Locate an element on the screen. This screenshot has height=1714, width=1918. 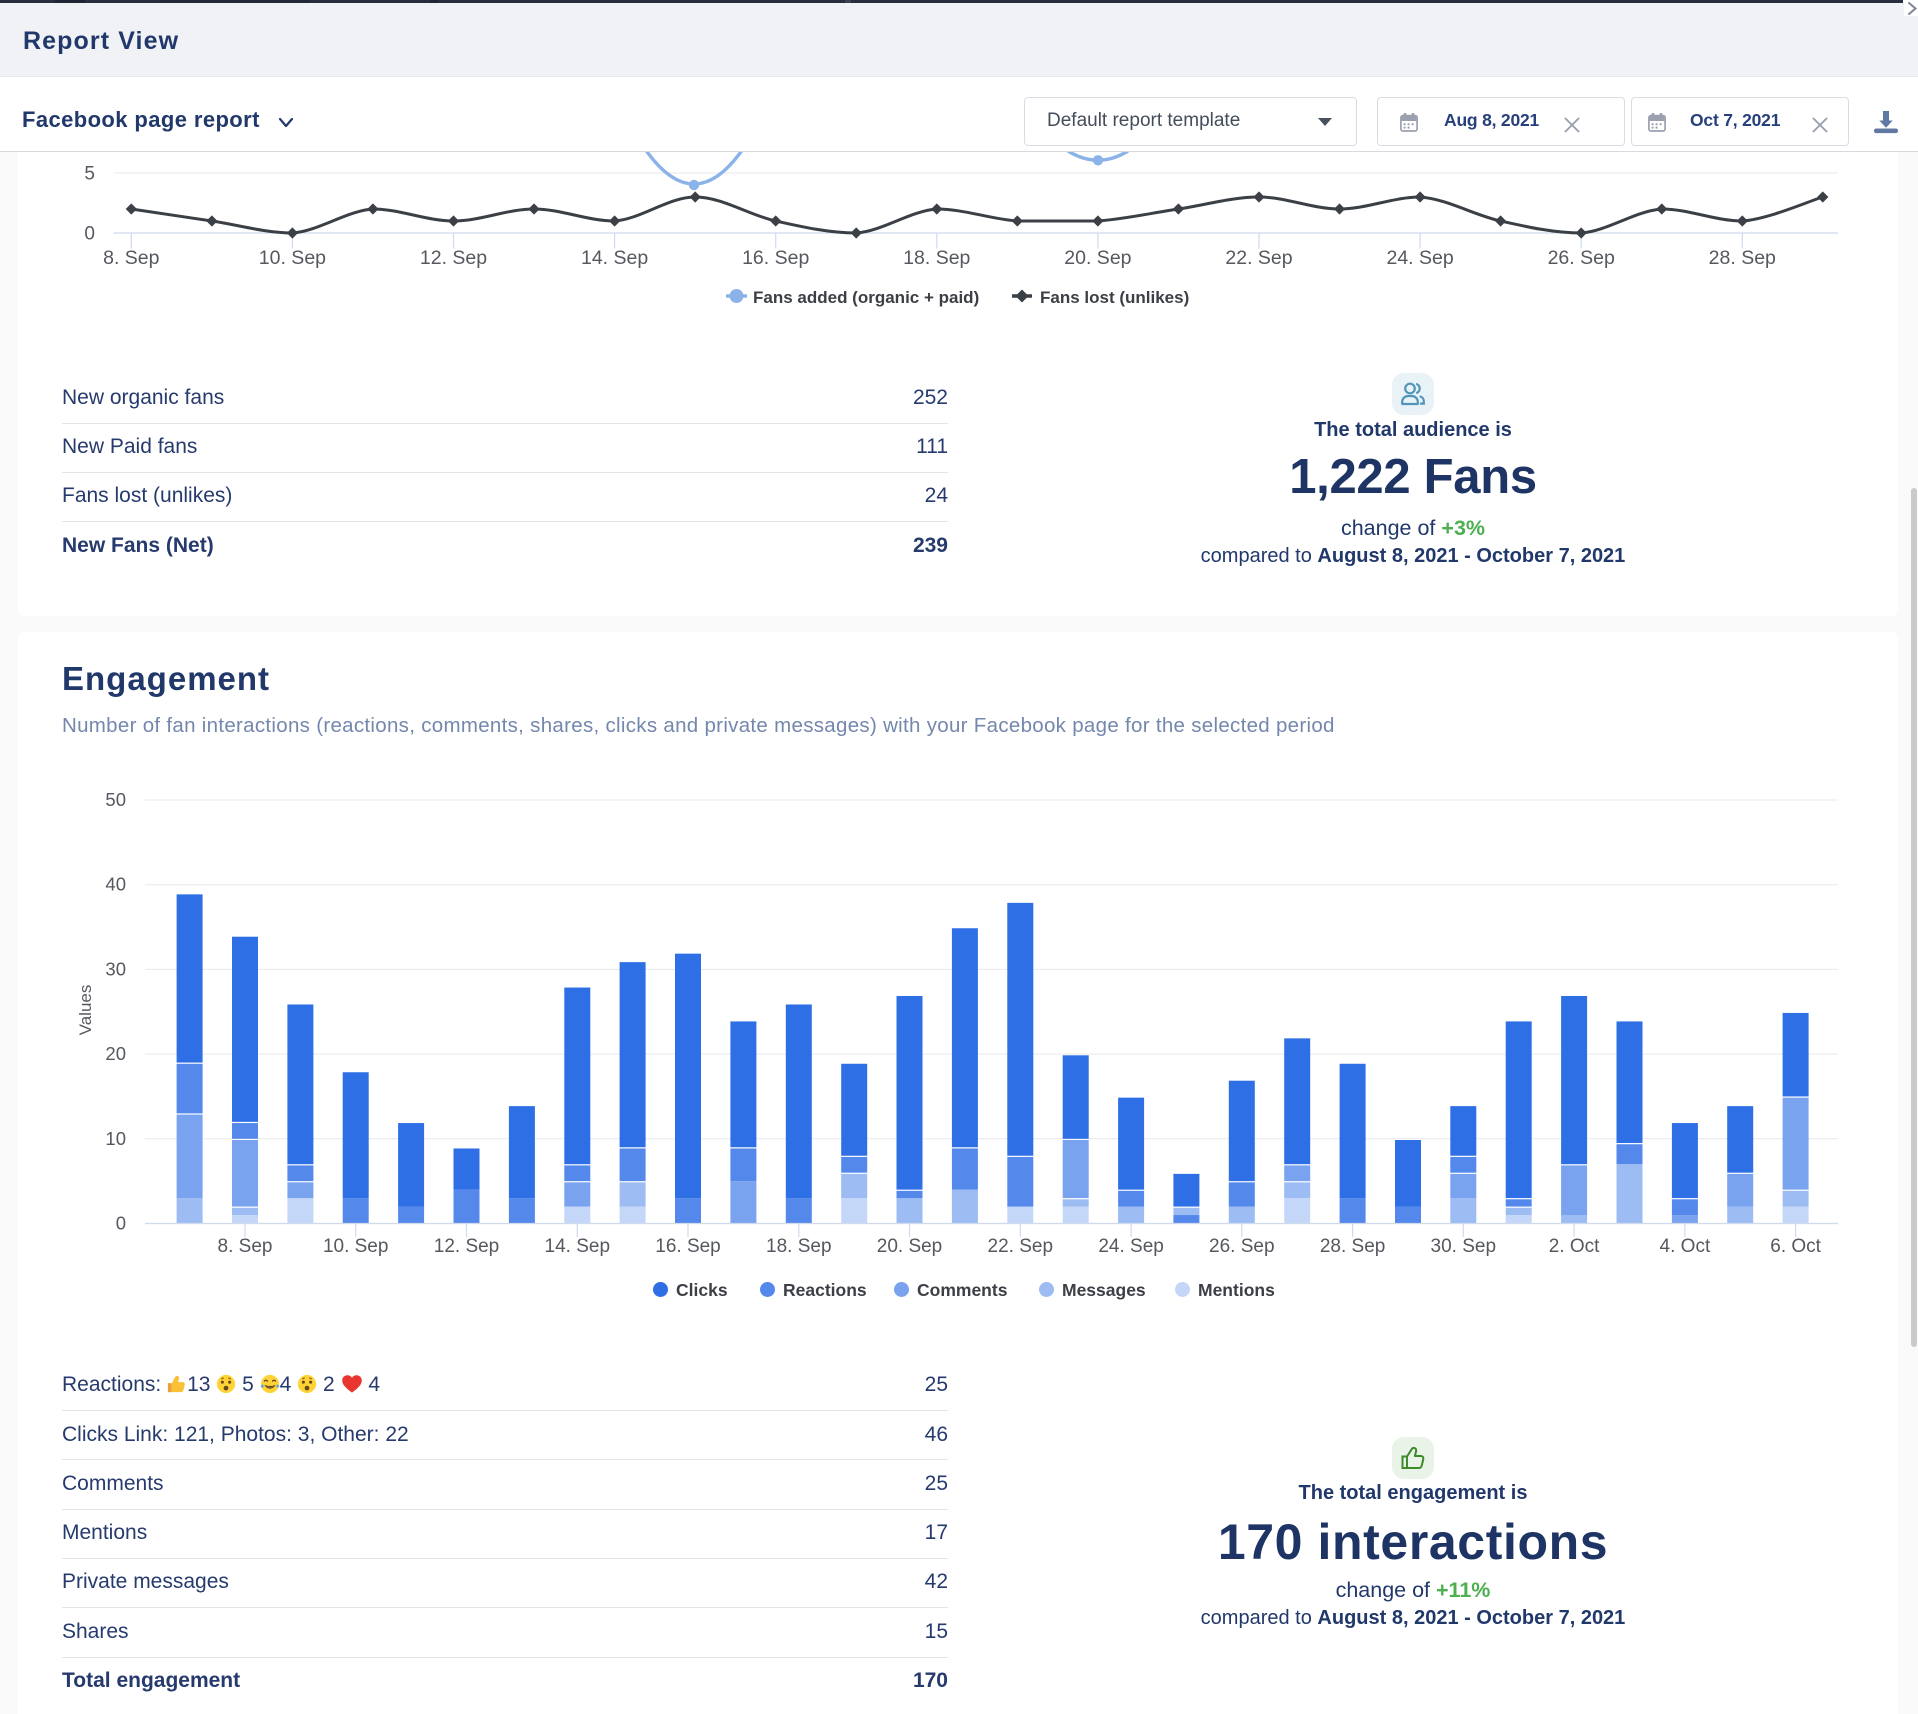
svg-text: 10 is located at coordinates (115, 1138).